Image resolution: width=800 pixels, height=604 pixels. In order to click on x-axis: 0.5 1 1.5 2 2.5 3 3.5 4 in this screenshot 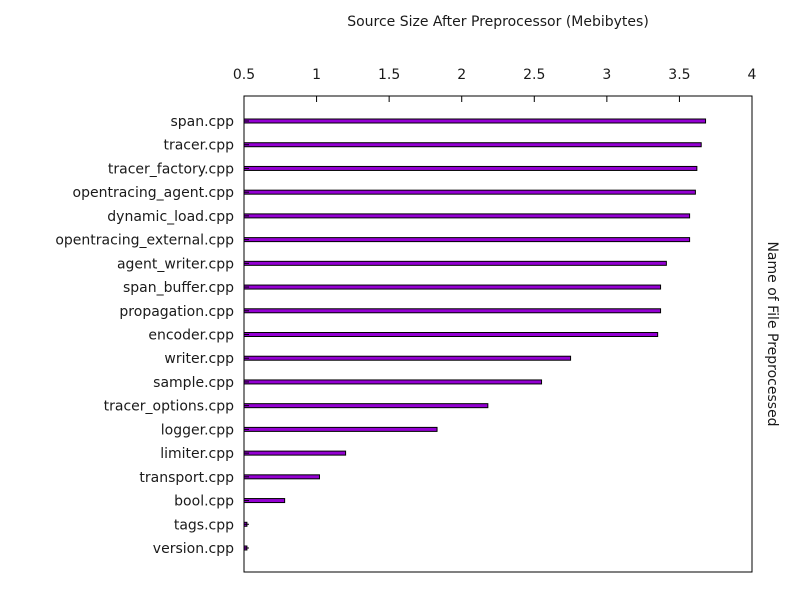, I will do `click(495, 84)`.